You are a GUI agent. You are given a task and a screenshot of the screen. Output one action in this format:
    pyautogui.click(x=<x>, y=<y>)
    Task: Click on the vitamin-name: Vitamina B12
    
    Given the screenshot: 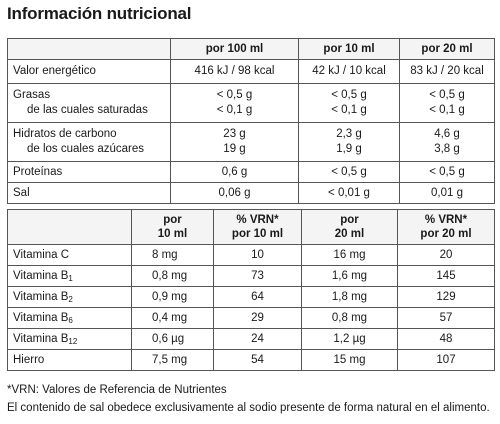 What is the action you would take?
    pyautogui.click(x=69, y=339)
    